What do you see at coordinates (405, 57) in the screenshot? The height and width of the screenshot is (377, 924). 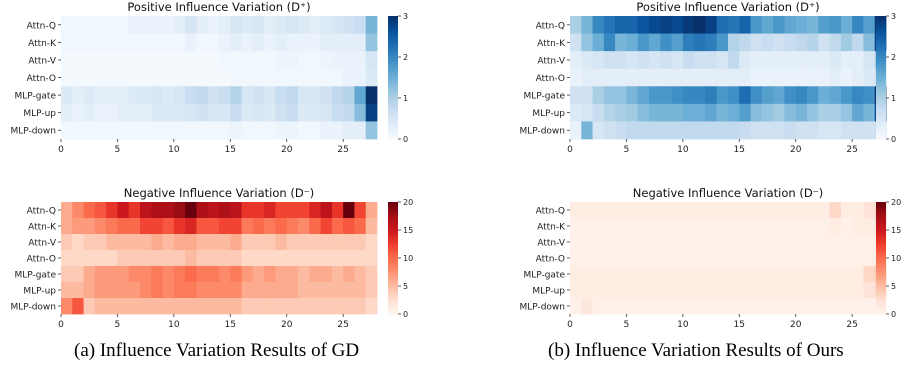 I see `colorbar-tick-label: 2` at bounding box center [405, 57].